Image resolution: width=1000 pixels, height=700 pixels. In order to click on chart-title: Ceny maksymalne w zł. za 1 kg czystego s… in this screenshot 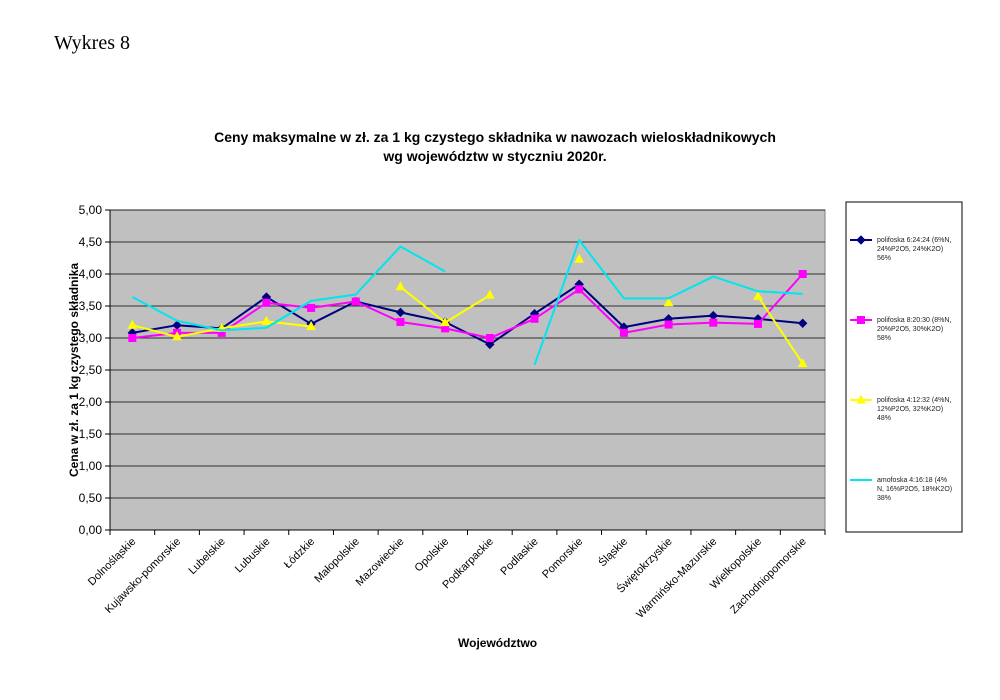, I will do `click(495, 147)`.